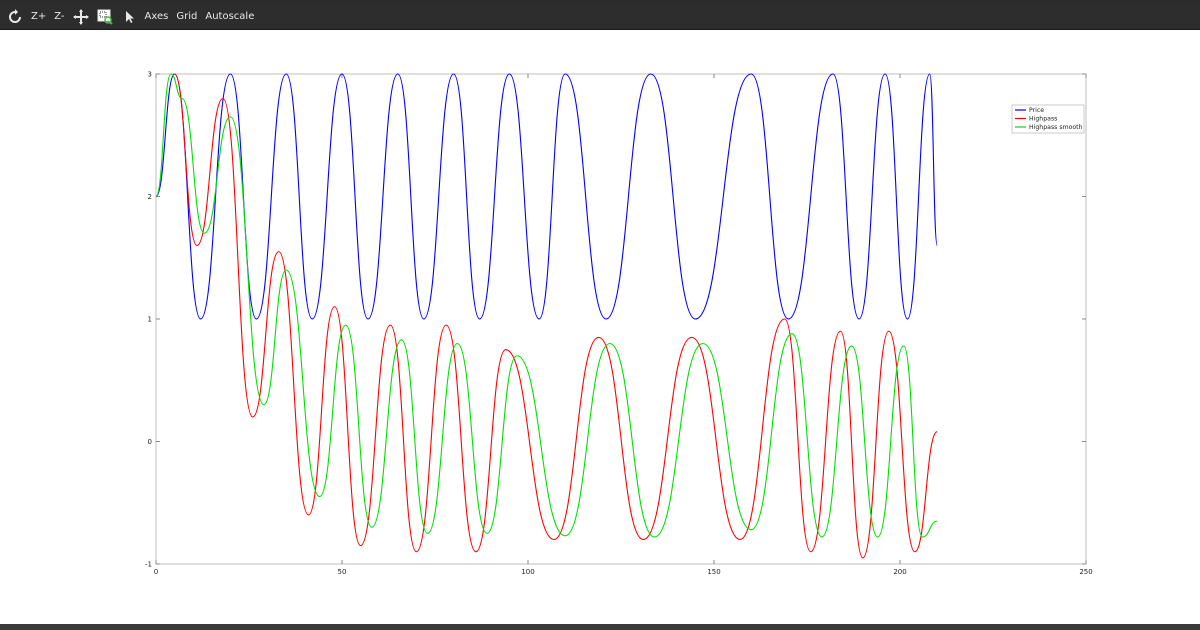 This screenshot has width=1200, height=630. What do you see at coordinates (156, 572) in the screenshot?
I see `x-tick-label: 0` at bounding box center [156, 572].